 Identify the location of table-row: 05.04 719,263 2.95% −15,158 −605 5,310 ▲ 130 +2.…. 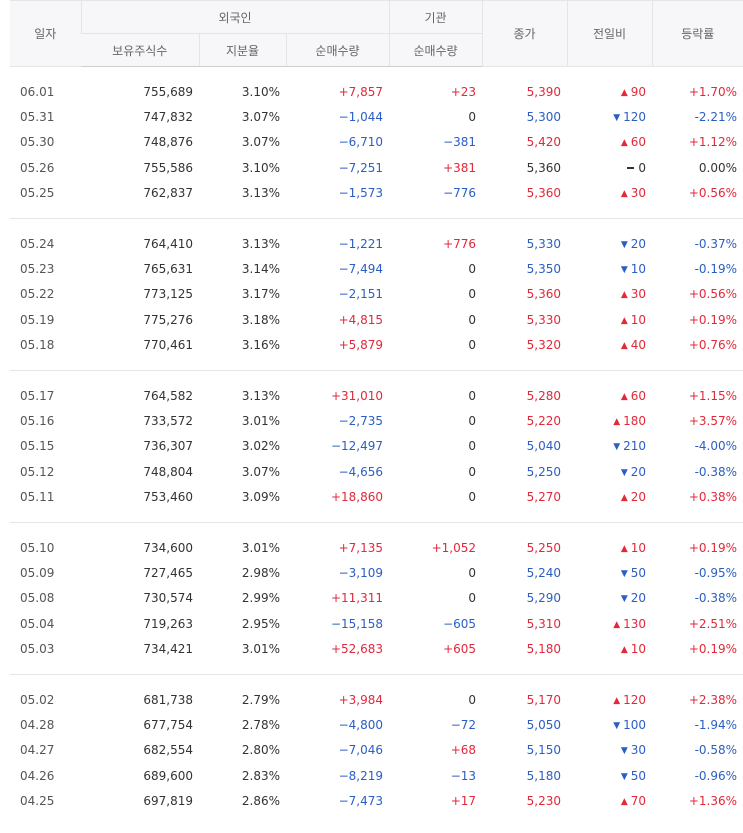
(376, 623).